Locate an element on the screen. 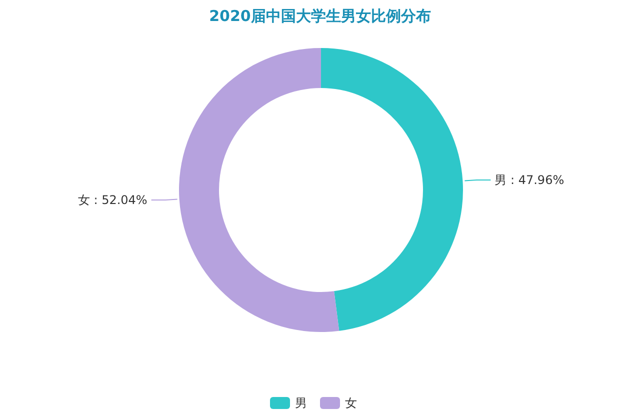 The height and width of the screenshot is (416, 640). legend-label: 女 is located at coordinates (351, 403).